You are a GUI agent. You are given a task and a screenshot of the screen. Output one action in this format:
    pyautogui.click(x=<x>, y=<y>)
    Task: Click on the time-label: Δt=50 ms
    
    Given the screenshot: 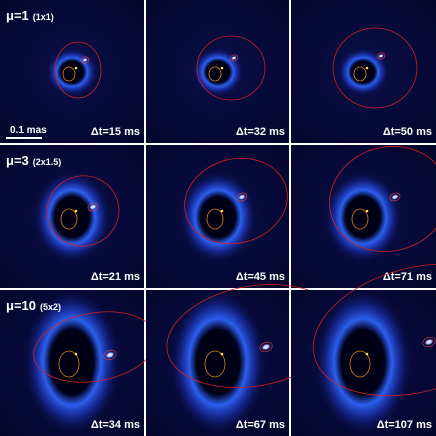 What is the action you would take?
    pyautogui.click(x=407, y=132)
    